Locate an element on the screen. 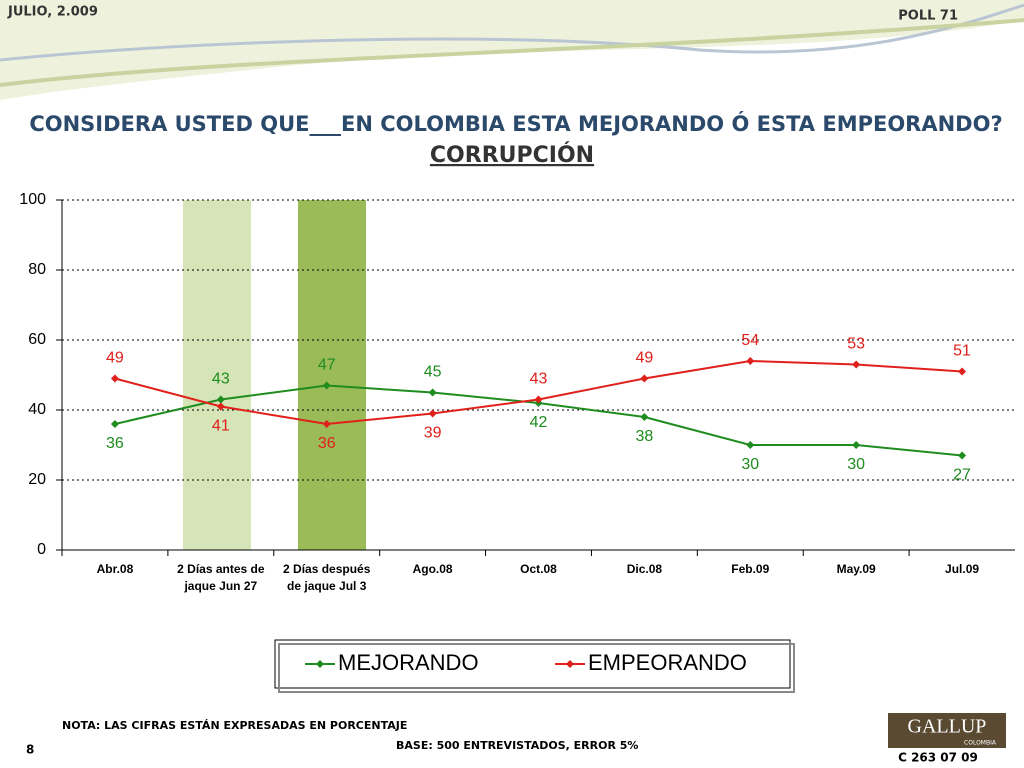 This screenshot has width=1024, height=768. data-label: 53 is located at coordinates (856, 344).